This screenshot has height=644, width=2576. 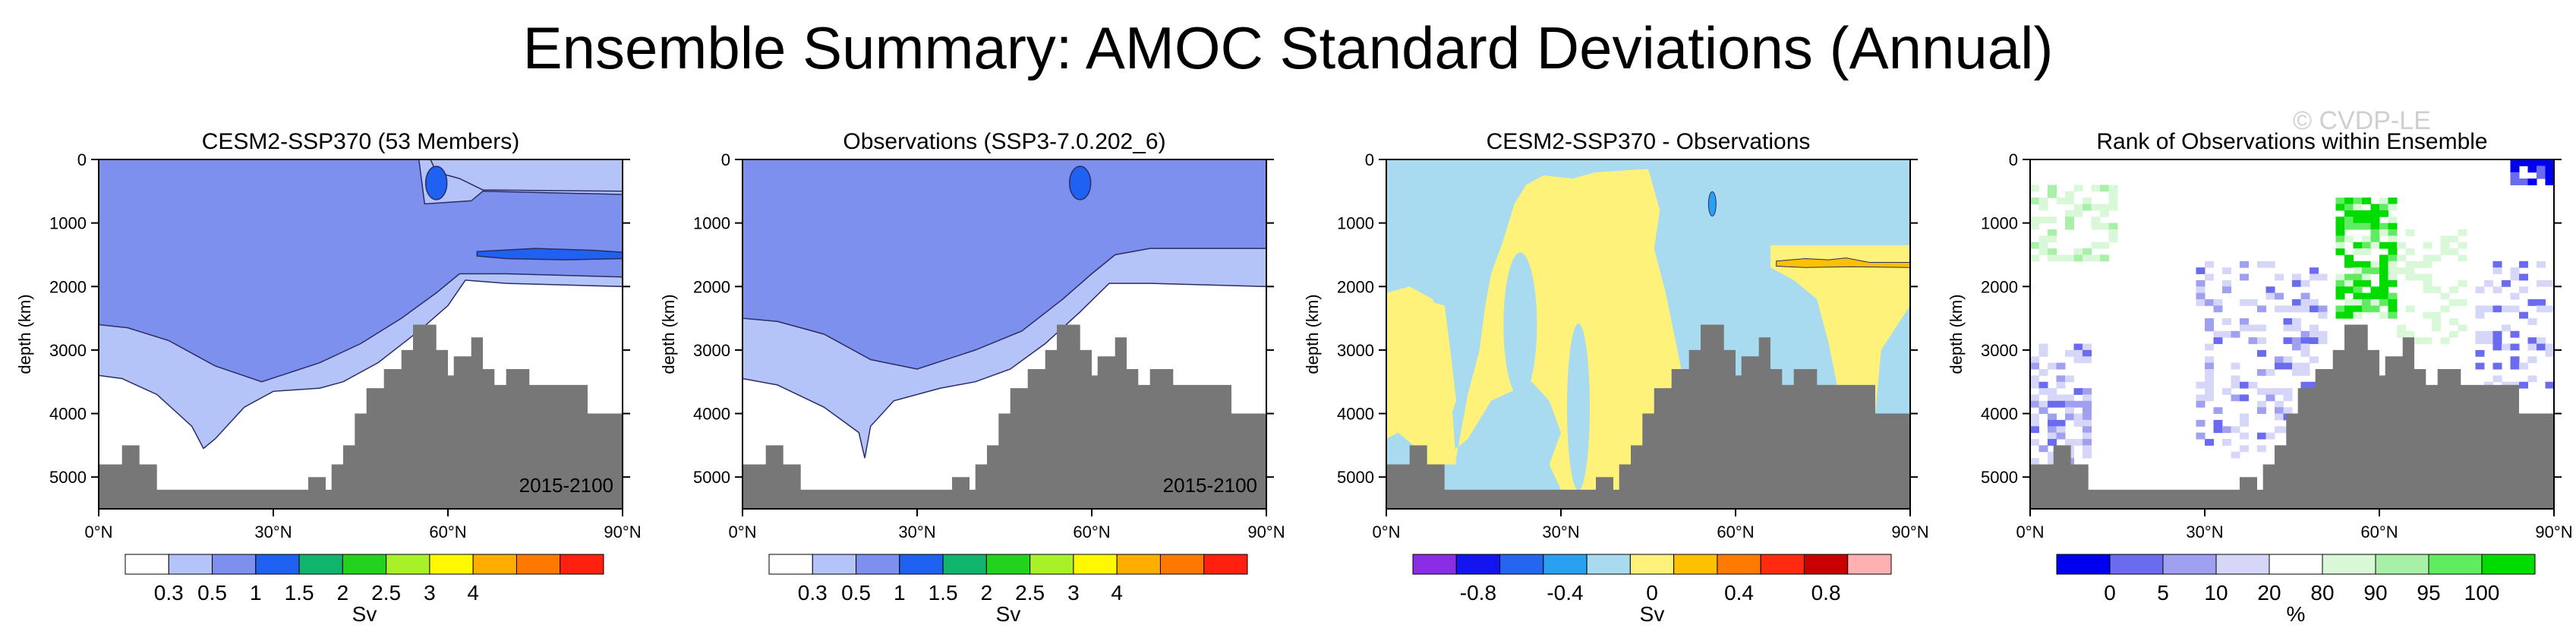 What do you see at coordinates (82, 159) in the screenshot?
I see `y-tick-label: 0` at bounding box center [82, 159].